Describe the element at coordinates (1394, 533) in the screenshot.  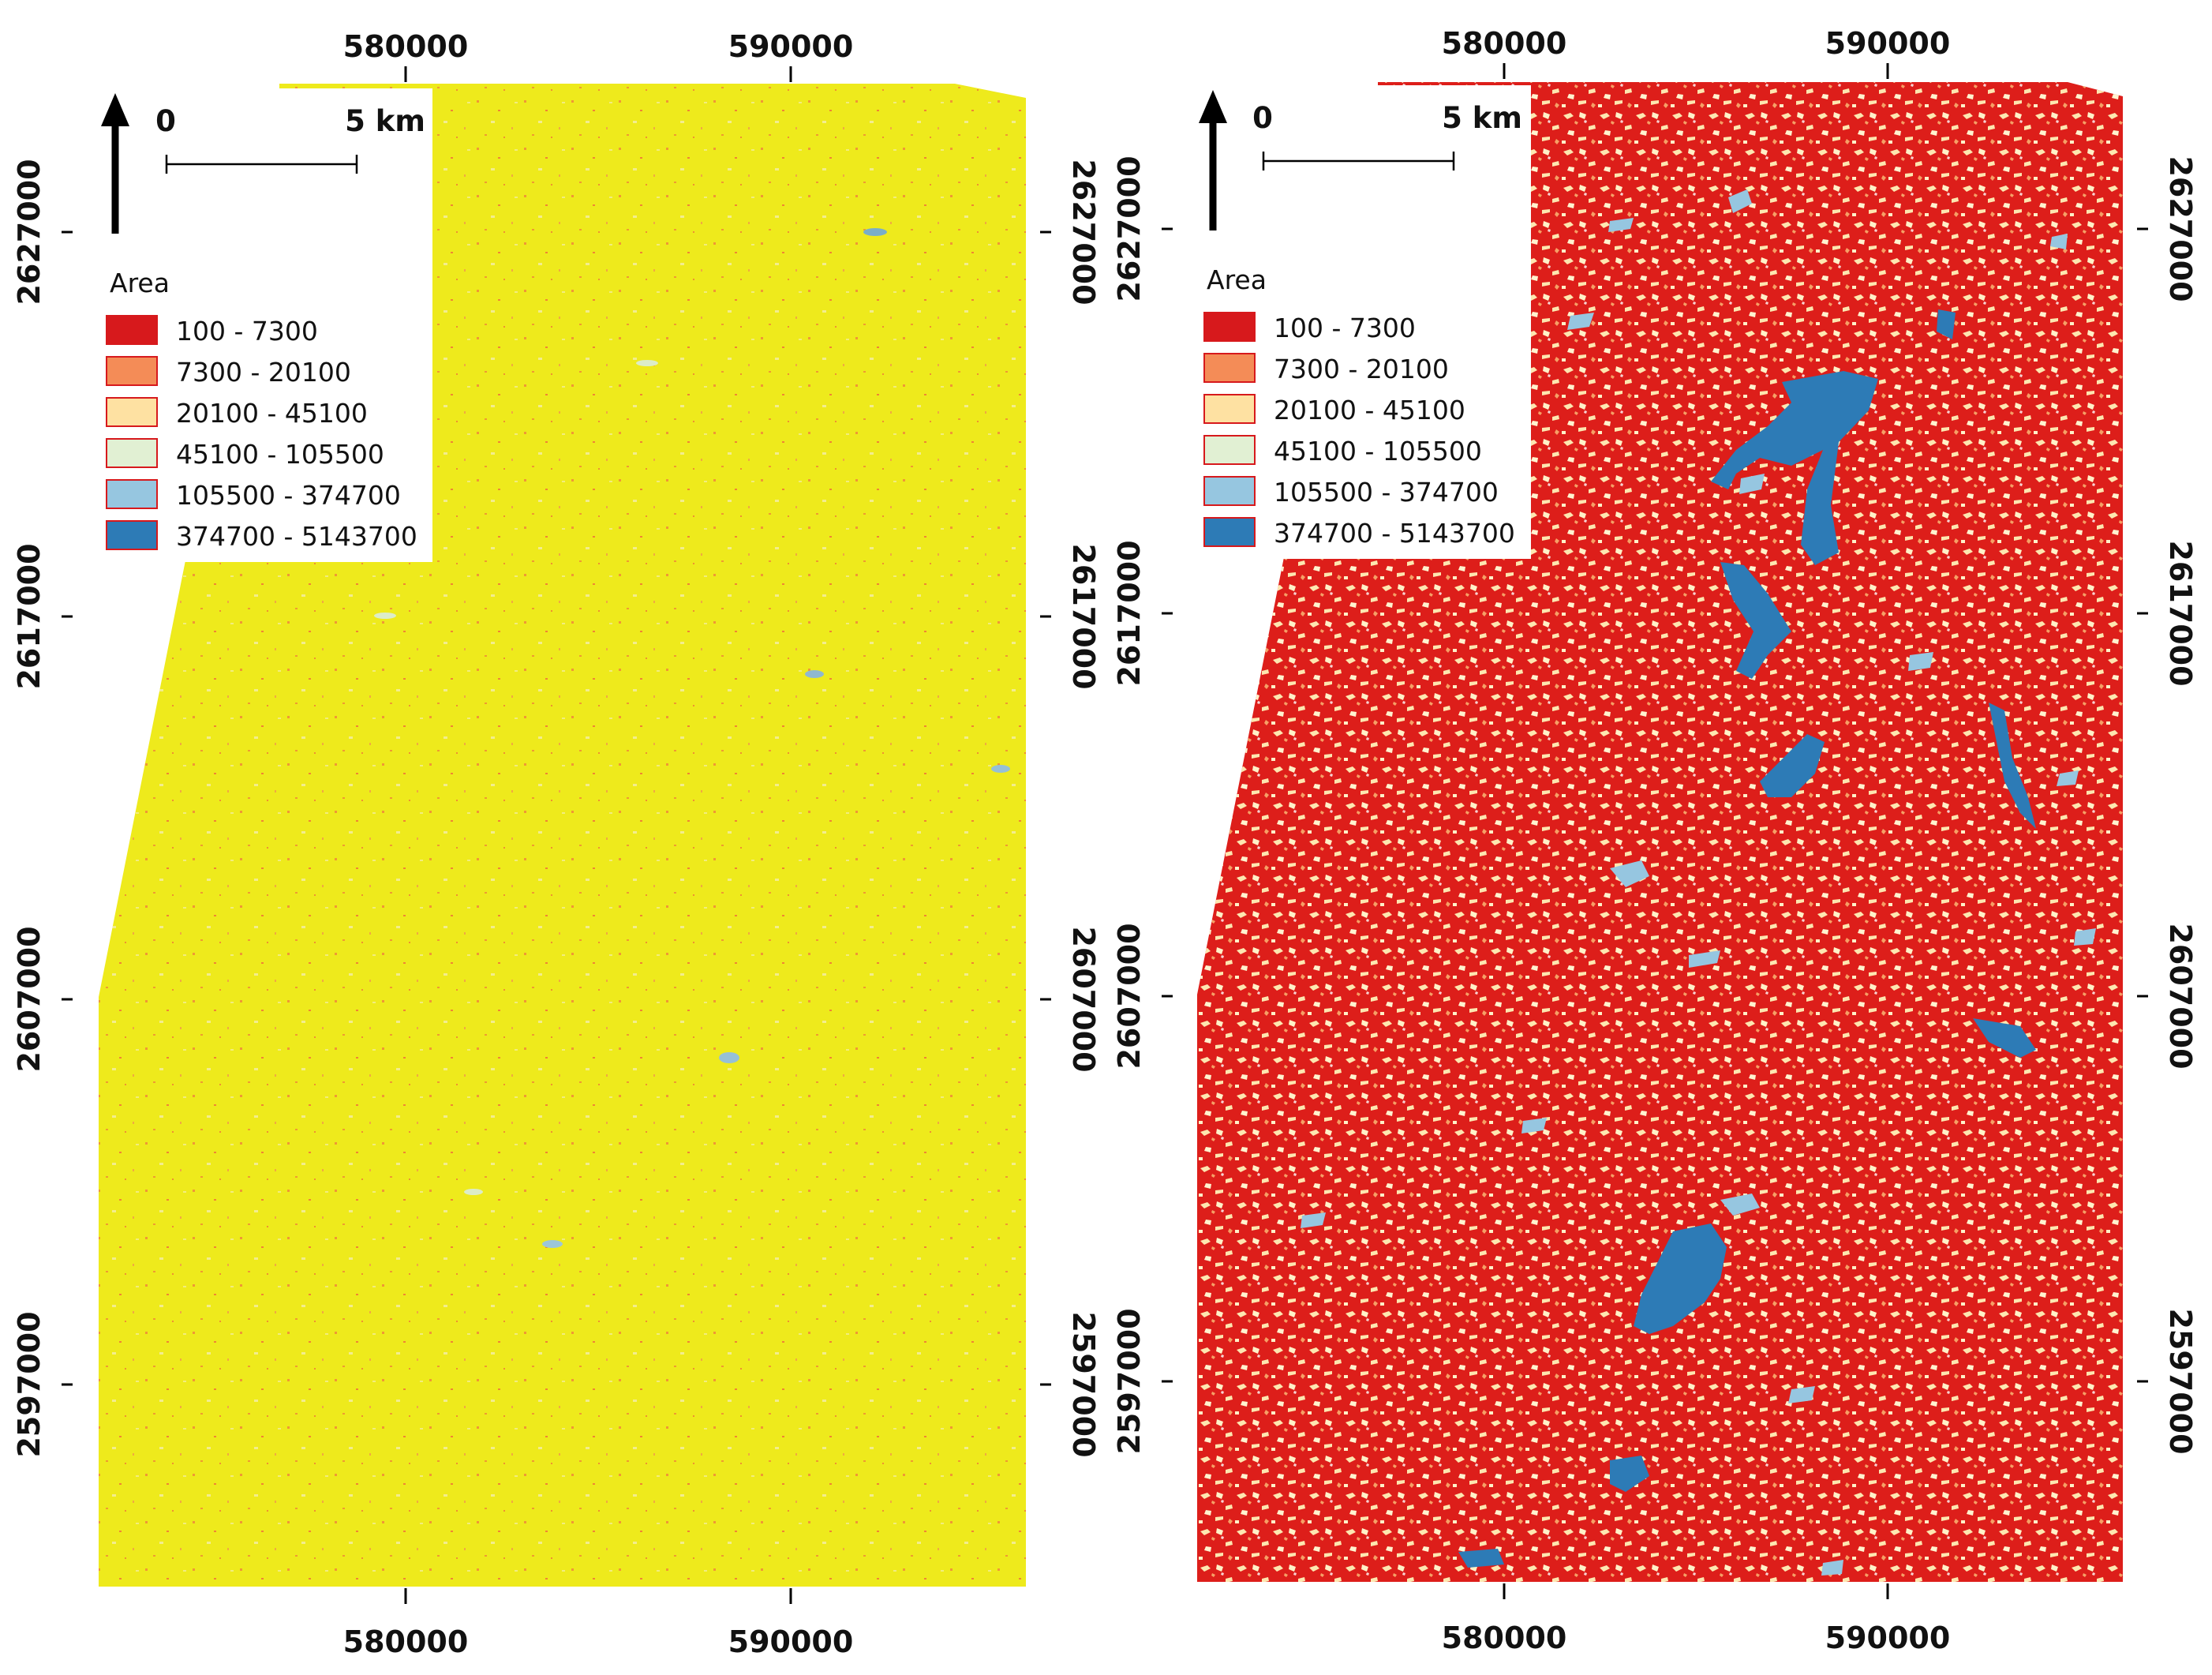
I see `legend-item-label: 374700 - 5143700` at that location.